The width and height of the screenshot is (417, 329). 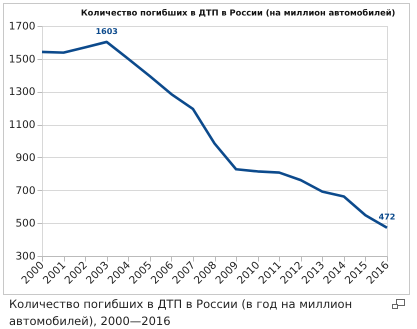 What do you see at coordinates (107, 31) in the screenshot?
I see `data-label: 1603` at bounding box center [107, 31].